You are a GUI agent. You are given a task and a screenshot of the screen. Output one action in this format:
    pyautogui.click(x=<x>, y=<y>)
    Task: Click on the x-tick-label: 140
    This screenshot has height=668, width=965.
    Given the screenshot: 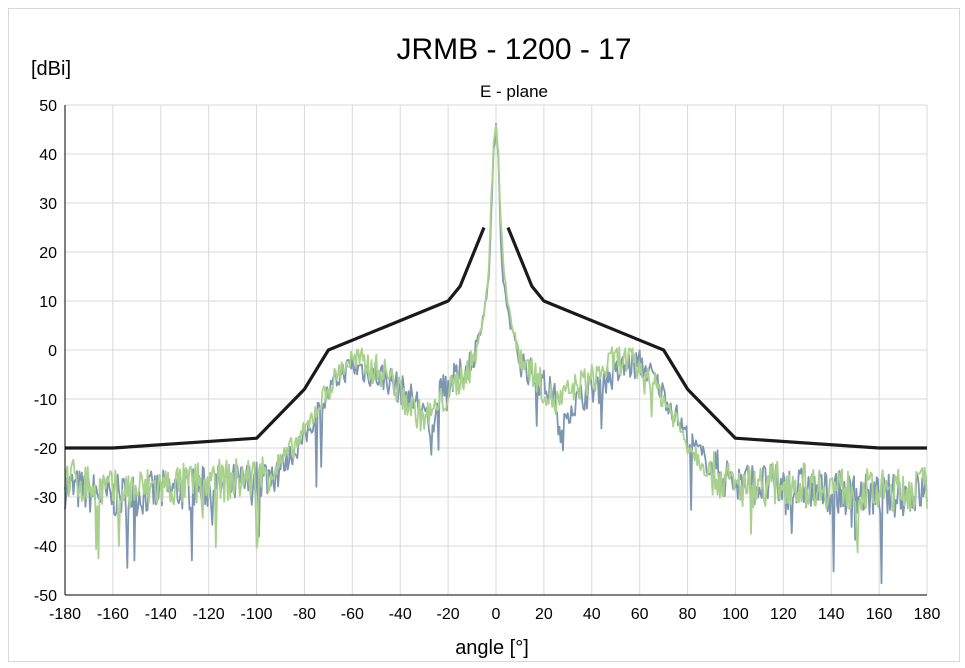 What is the action you would take?
    pyautogui.click(x=831, y=614)
    